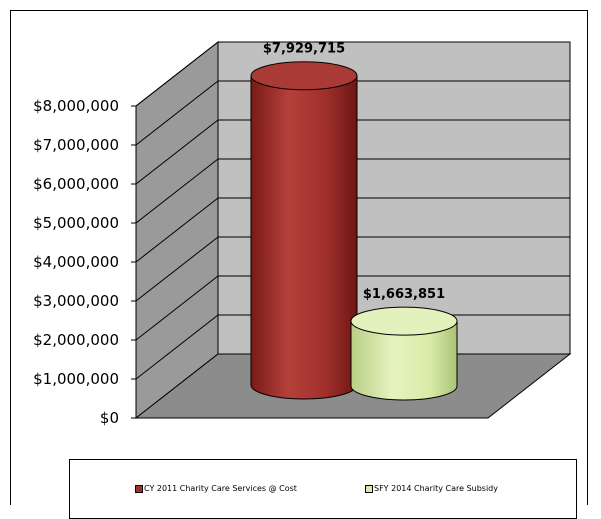 This screenshot has height=519, width=601. Describe the element at coordinates (436, 488) in the screenshot. I see `legend-label-sfy2014: SFY 2014 Charity Care Subsidy` at that location.